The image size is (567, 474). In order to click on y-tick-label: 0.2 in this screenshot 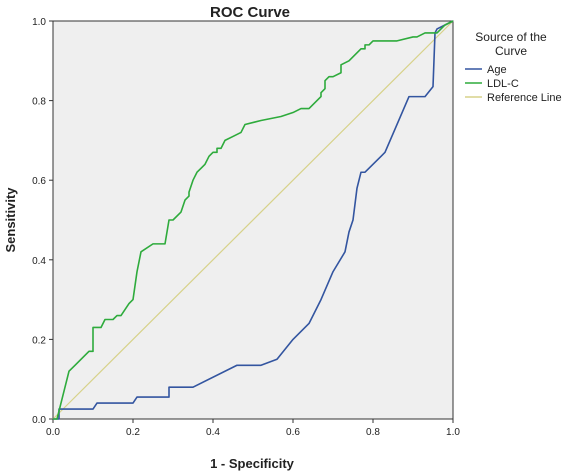, I will do `click(39, 340)`.